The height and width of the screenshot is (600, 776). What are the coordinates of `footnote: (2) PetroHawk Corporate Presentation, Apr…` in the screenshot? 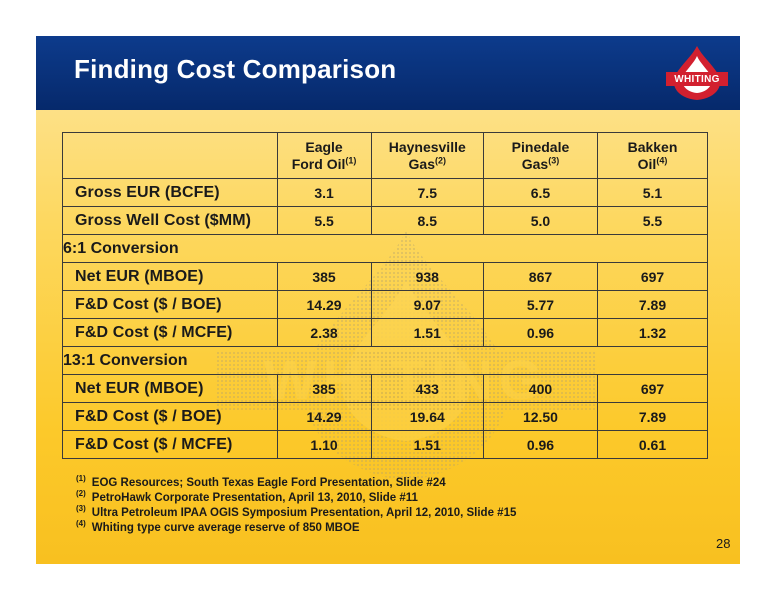 It's located at (296, 497).